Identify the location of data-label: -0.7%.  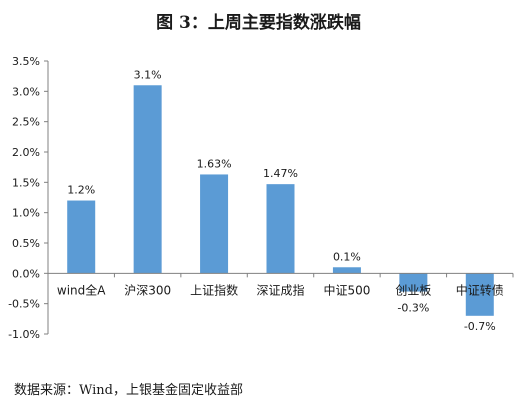
(480, 326).